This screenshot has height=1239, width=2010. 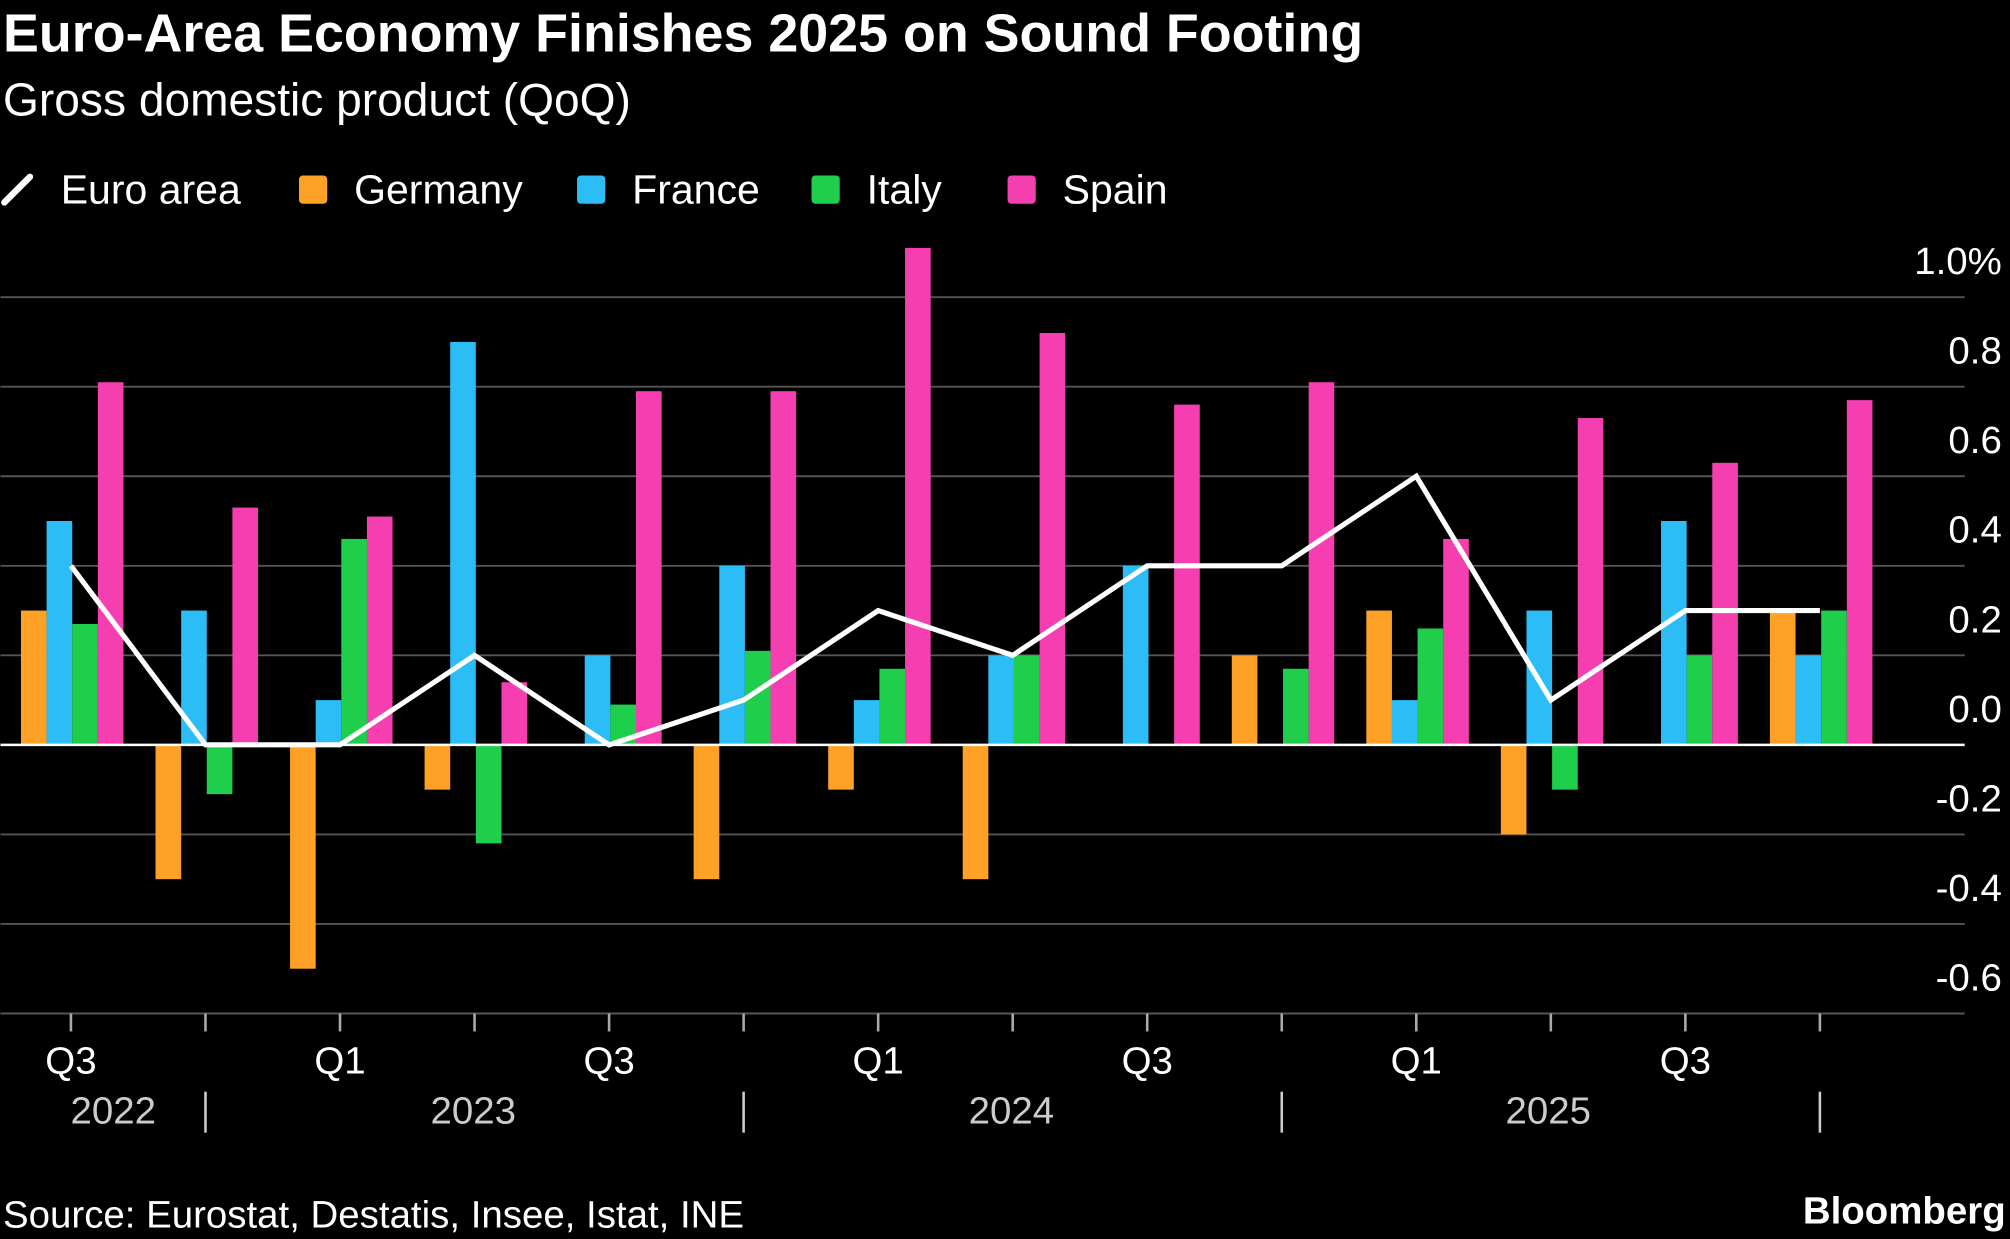 What do you see at coordinates (905, 190) in the screenshot?
I see `legend-label: Italy` at bounding box center [905, 190].